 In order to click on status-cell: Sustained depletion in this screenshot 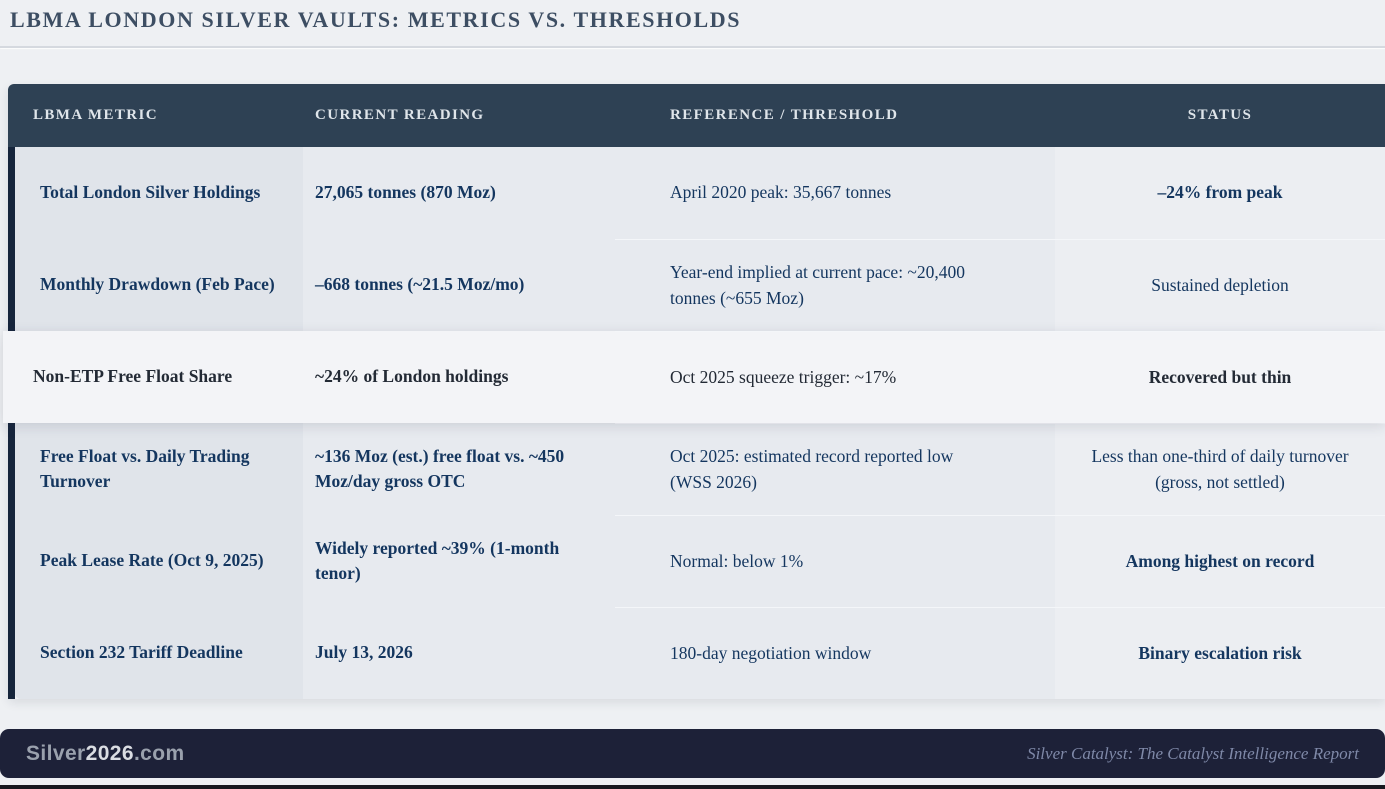, I will do `click(1220, 285)`.